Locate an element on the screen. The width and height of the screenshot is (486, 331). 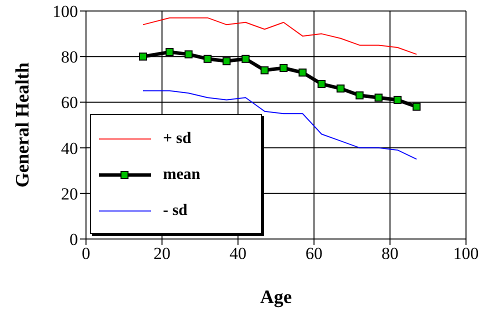
y-tick-label: 80 is located at coordinates (69, 57).